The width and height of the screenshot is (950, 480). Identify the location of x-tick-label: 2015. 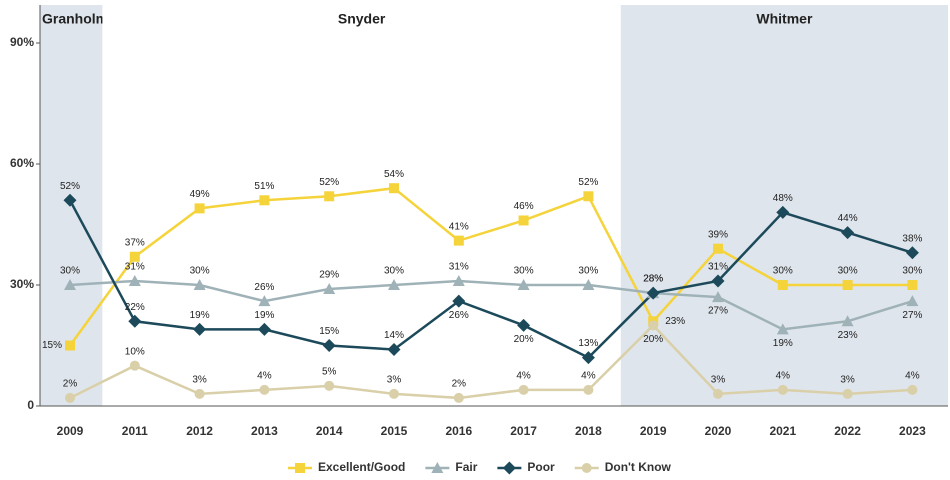
(394, 431).